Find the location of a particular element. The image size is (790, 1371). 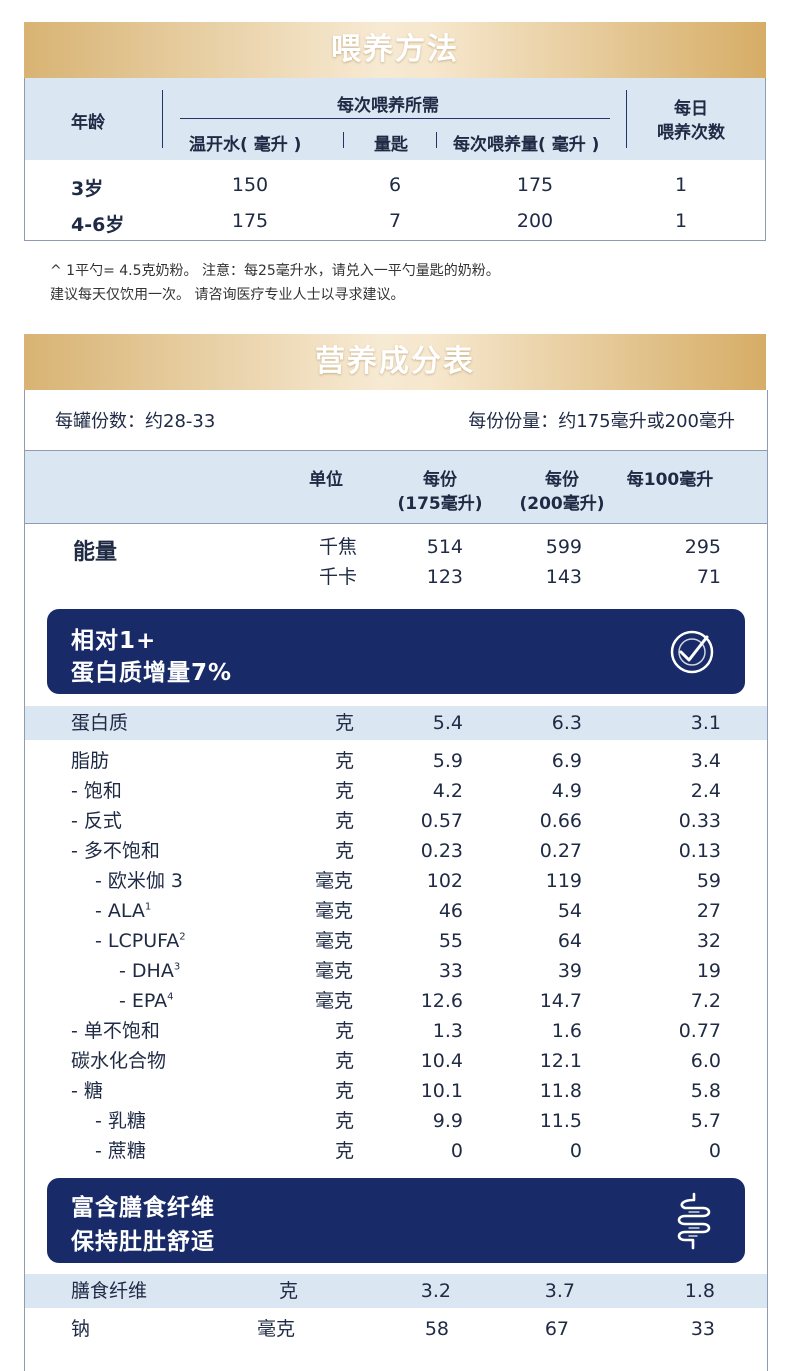

nutrient-row: - 糖 克 10.1 11.8 5.8 is located at coordinates (396, 1091).